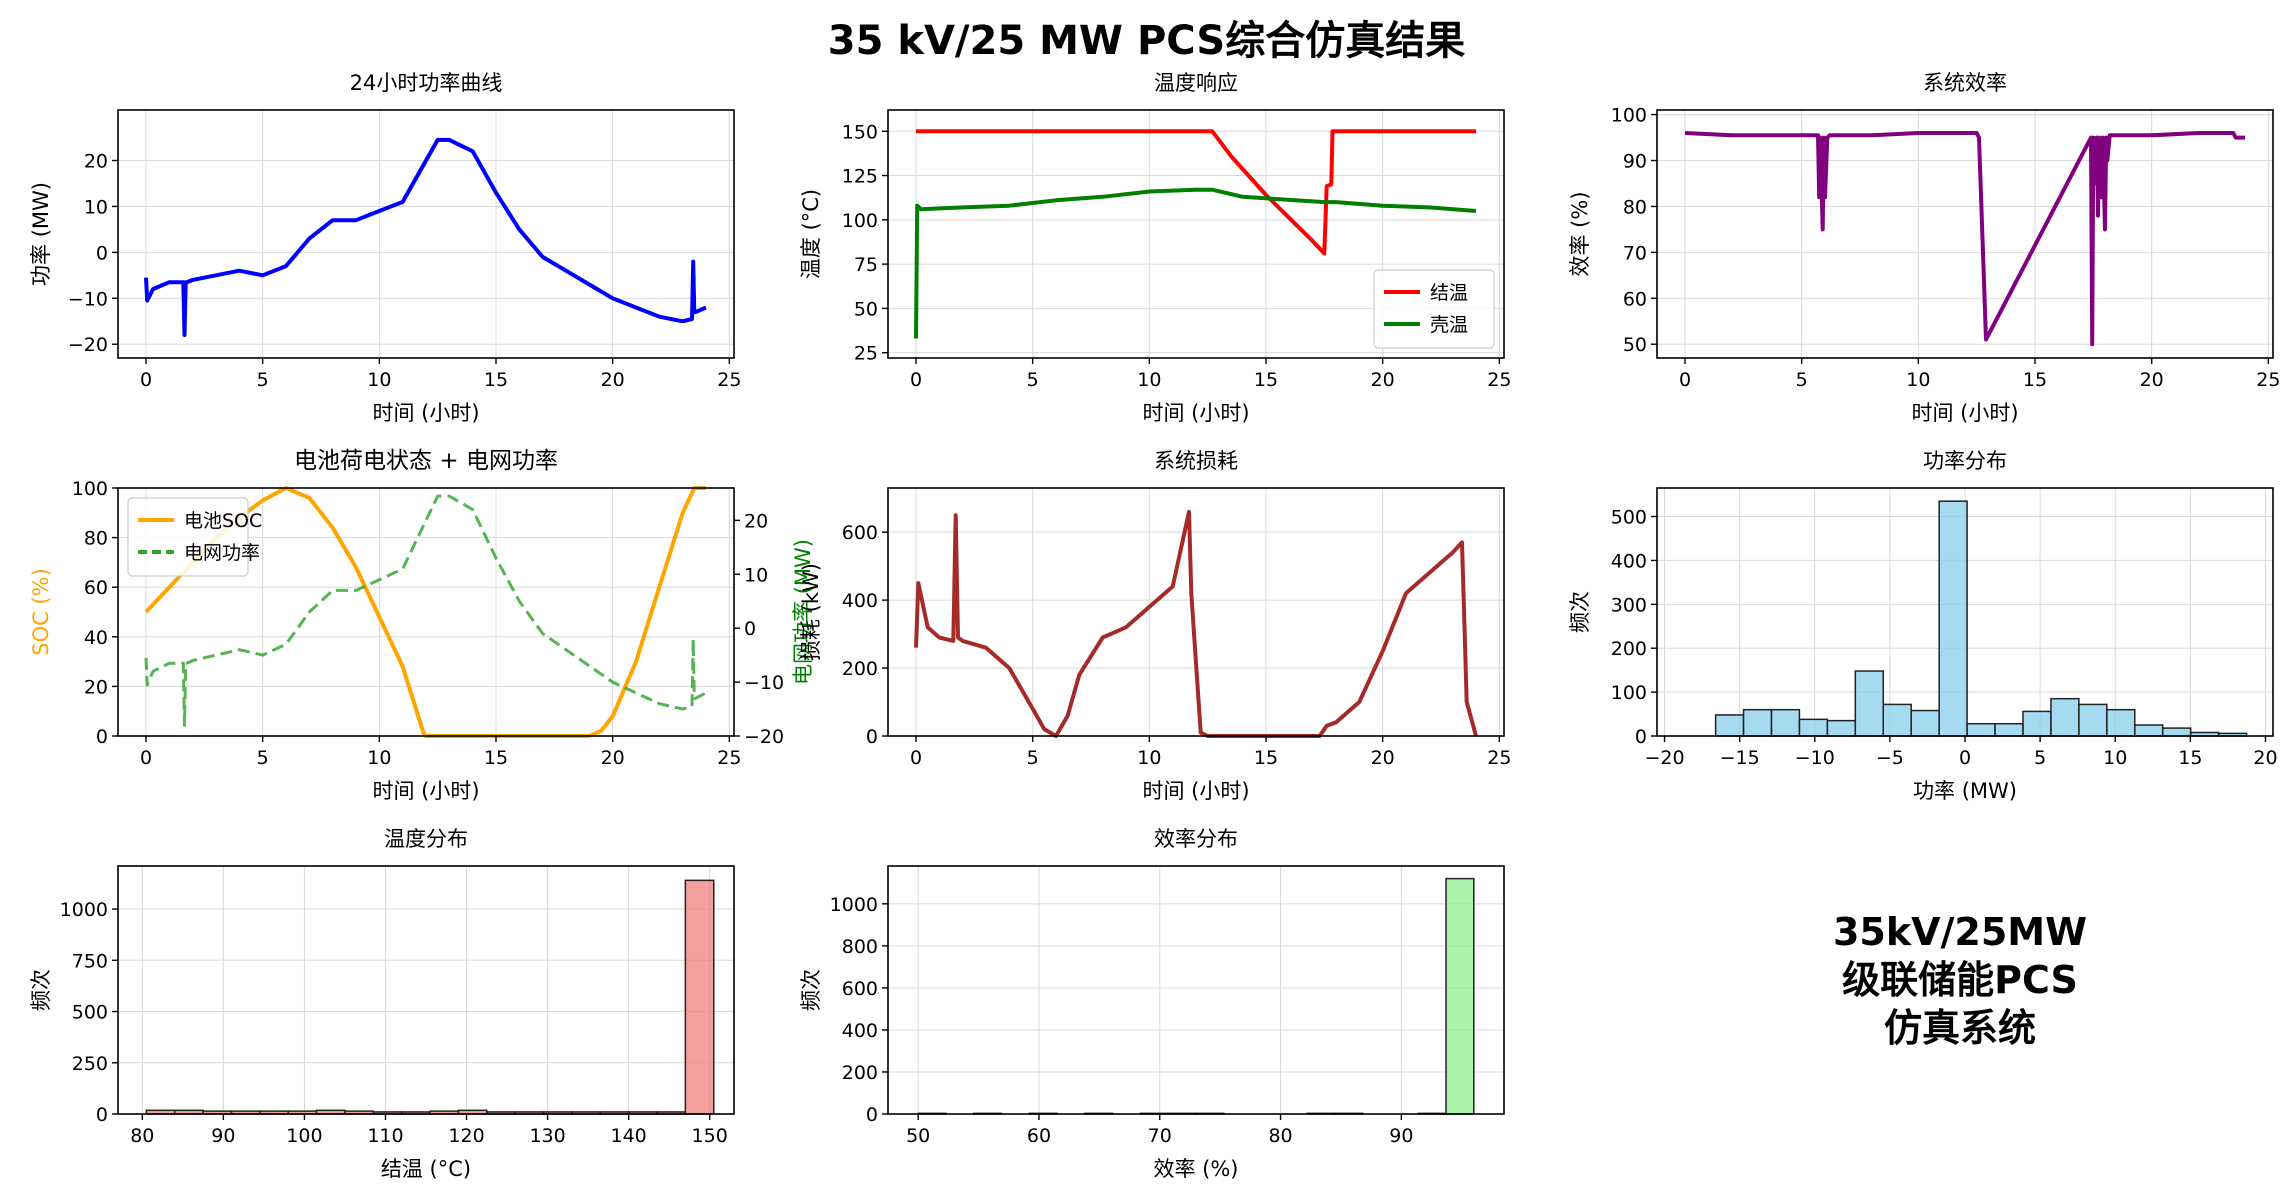  What do you see at coordinates (223, 521) in the screenshot?
I see `legend-label: 电池SOC` at bounding box center [223, 521].